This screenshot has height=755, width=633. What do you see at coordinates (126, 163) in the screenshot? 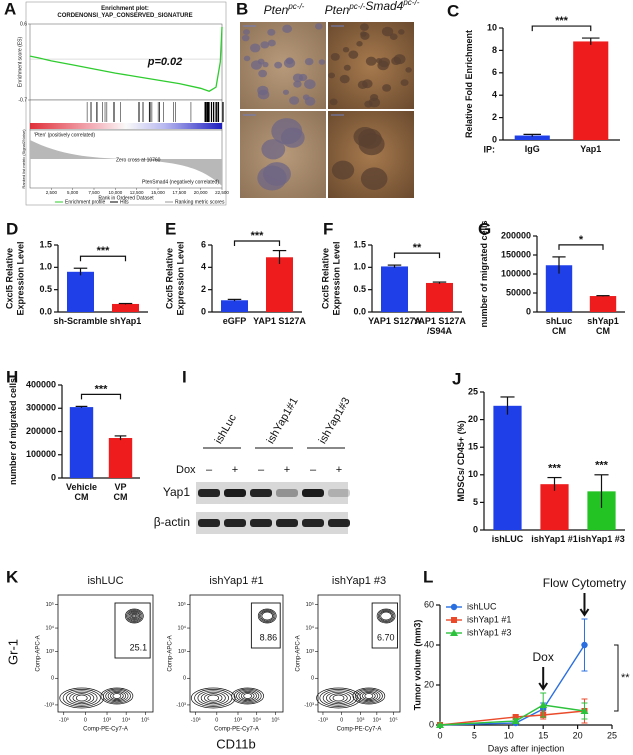
I see `ranking-metric` at bounding box center [126, 163].